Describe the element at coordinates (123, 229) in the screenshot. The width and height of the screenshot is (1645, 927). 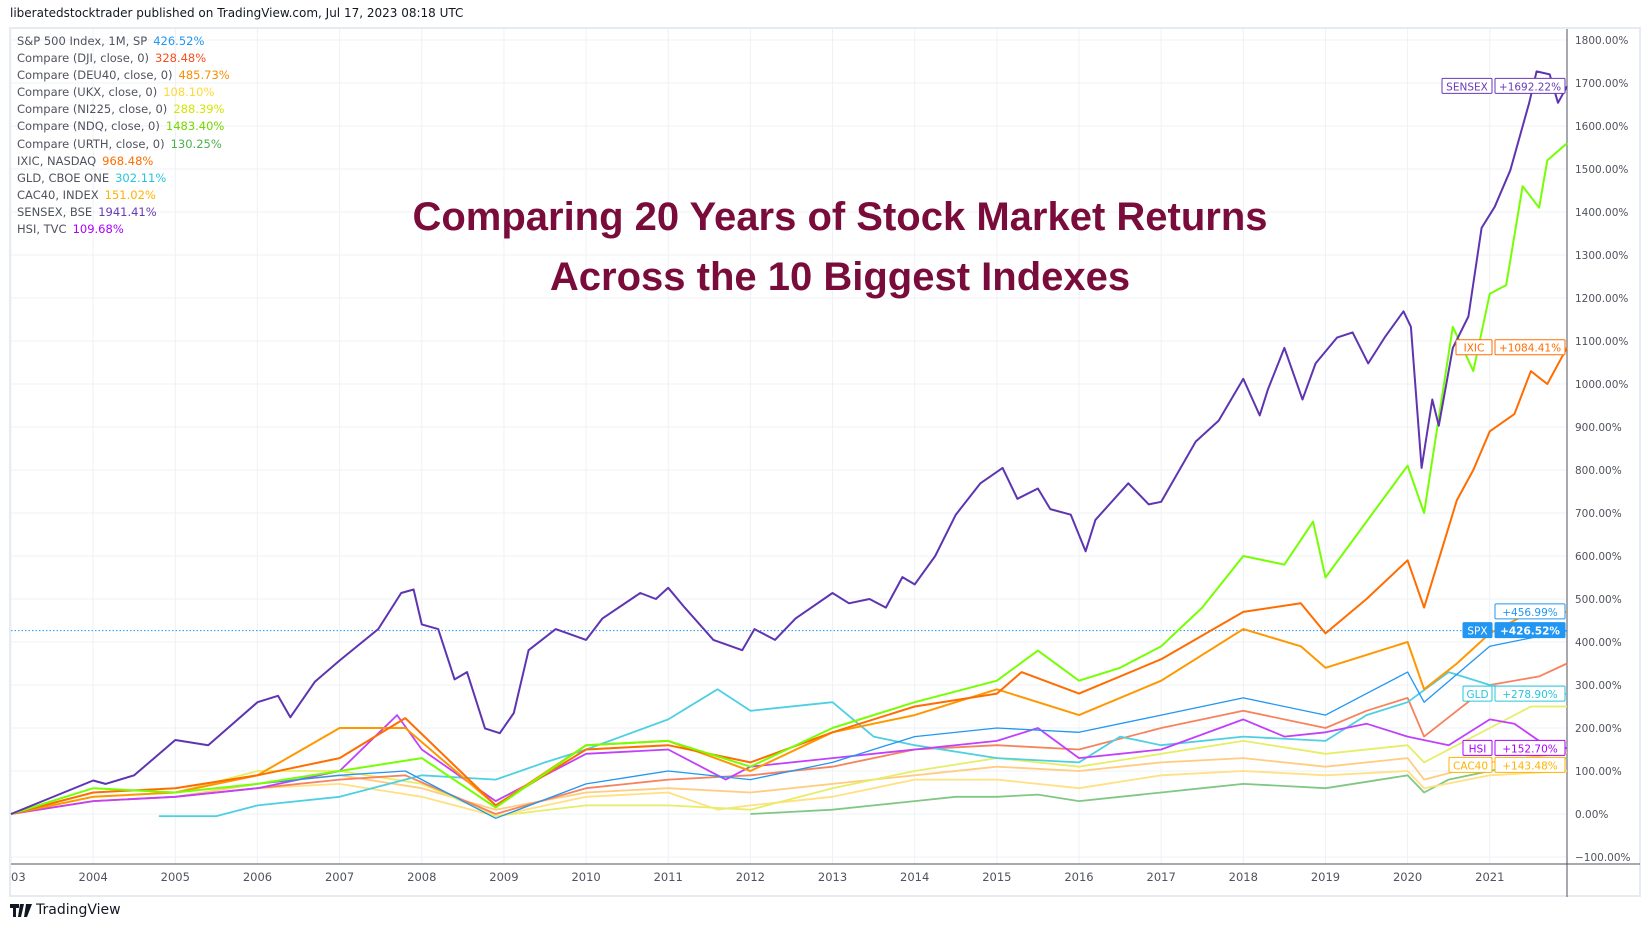
I see `legend-item: HSI, TVC 109.68%` at that location.